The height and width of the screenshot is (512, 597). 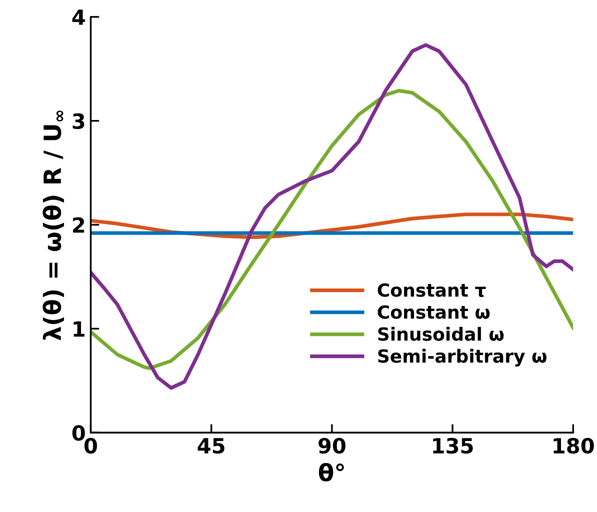 I want to click on x-tick-label: 0, so click(x=90, y=446).